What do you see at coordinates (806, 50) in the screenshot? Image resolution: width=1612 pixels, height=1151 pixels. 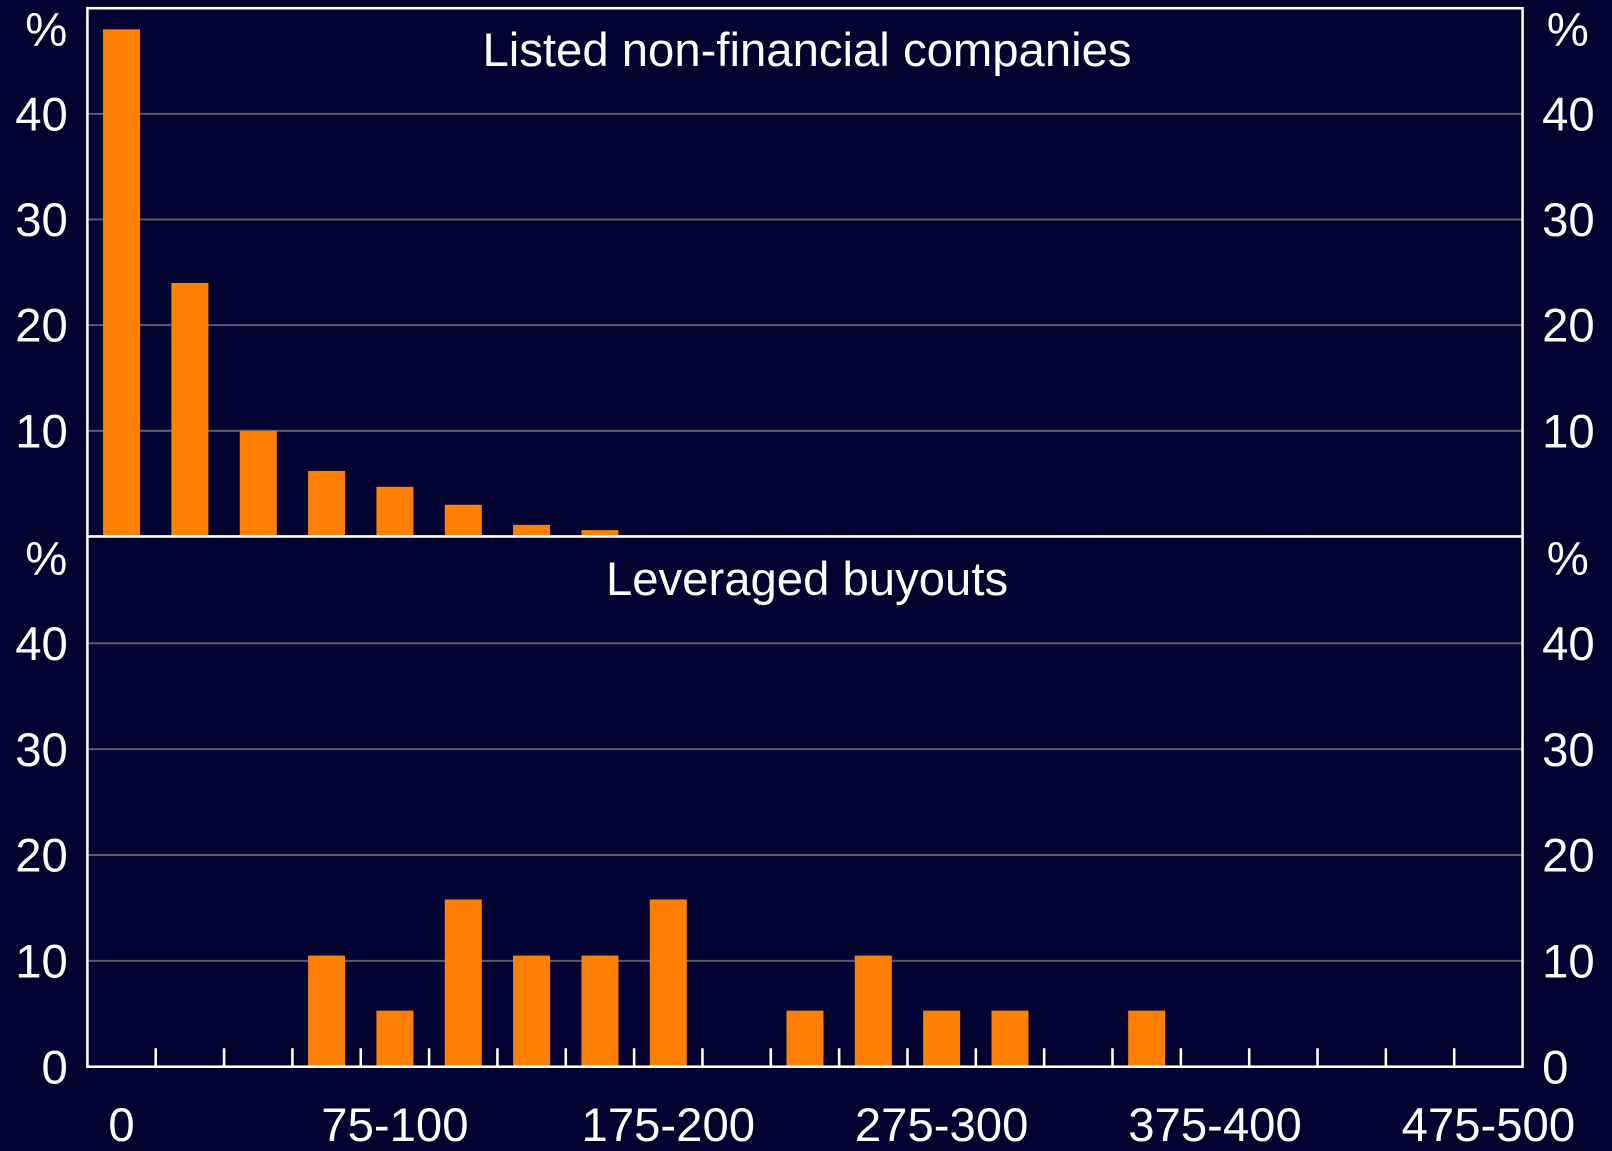 I see `panel-title: Listed non-financial companies` at bounding box center [806, 50].